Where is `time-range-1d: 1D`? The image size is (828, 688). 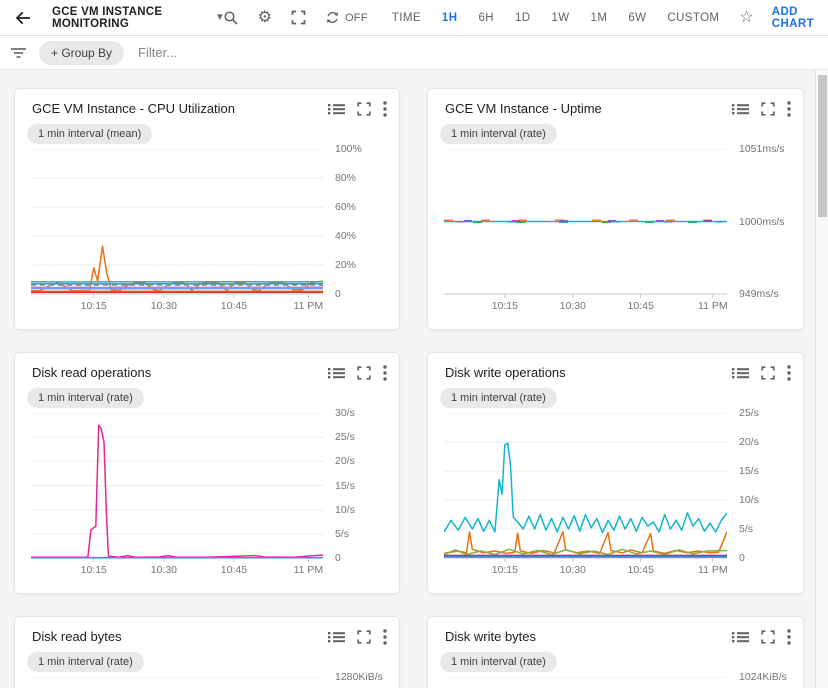 time-range-1d: 1D is located at coordinates (522, 17).